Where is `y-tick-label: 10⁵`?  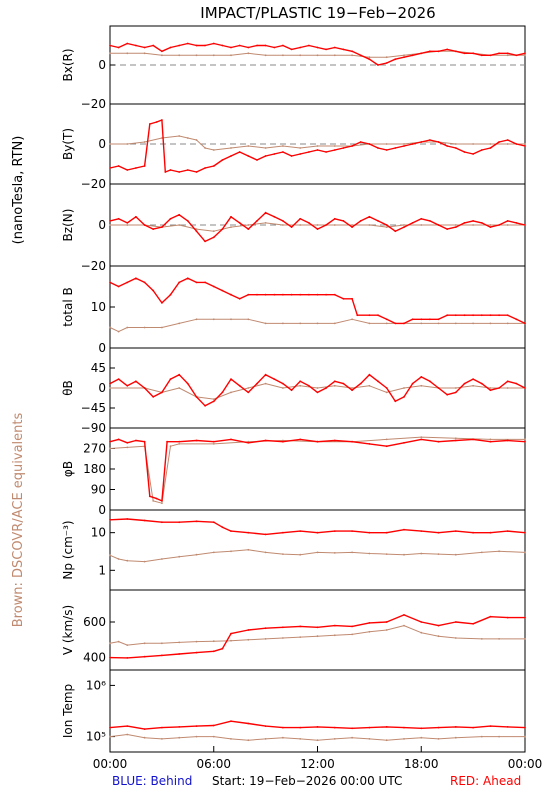
y-tick-label: 10⁵ is located at coordinates (96, 737).